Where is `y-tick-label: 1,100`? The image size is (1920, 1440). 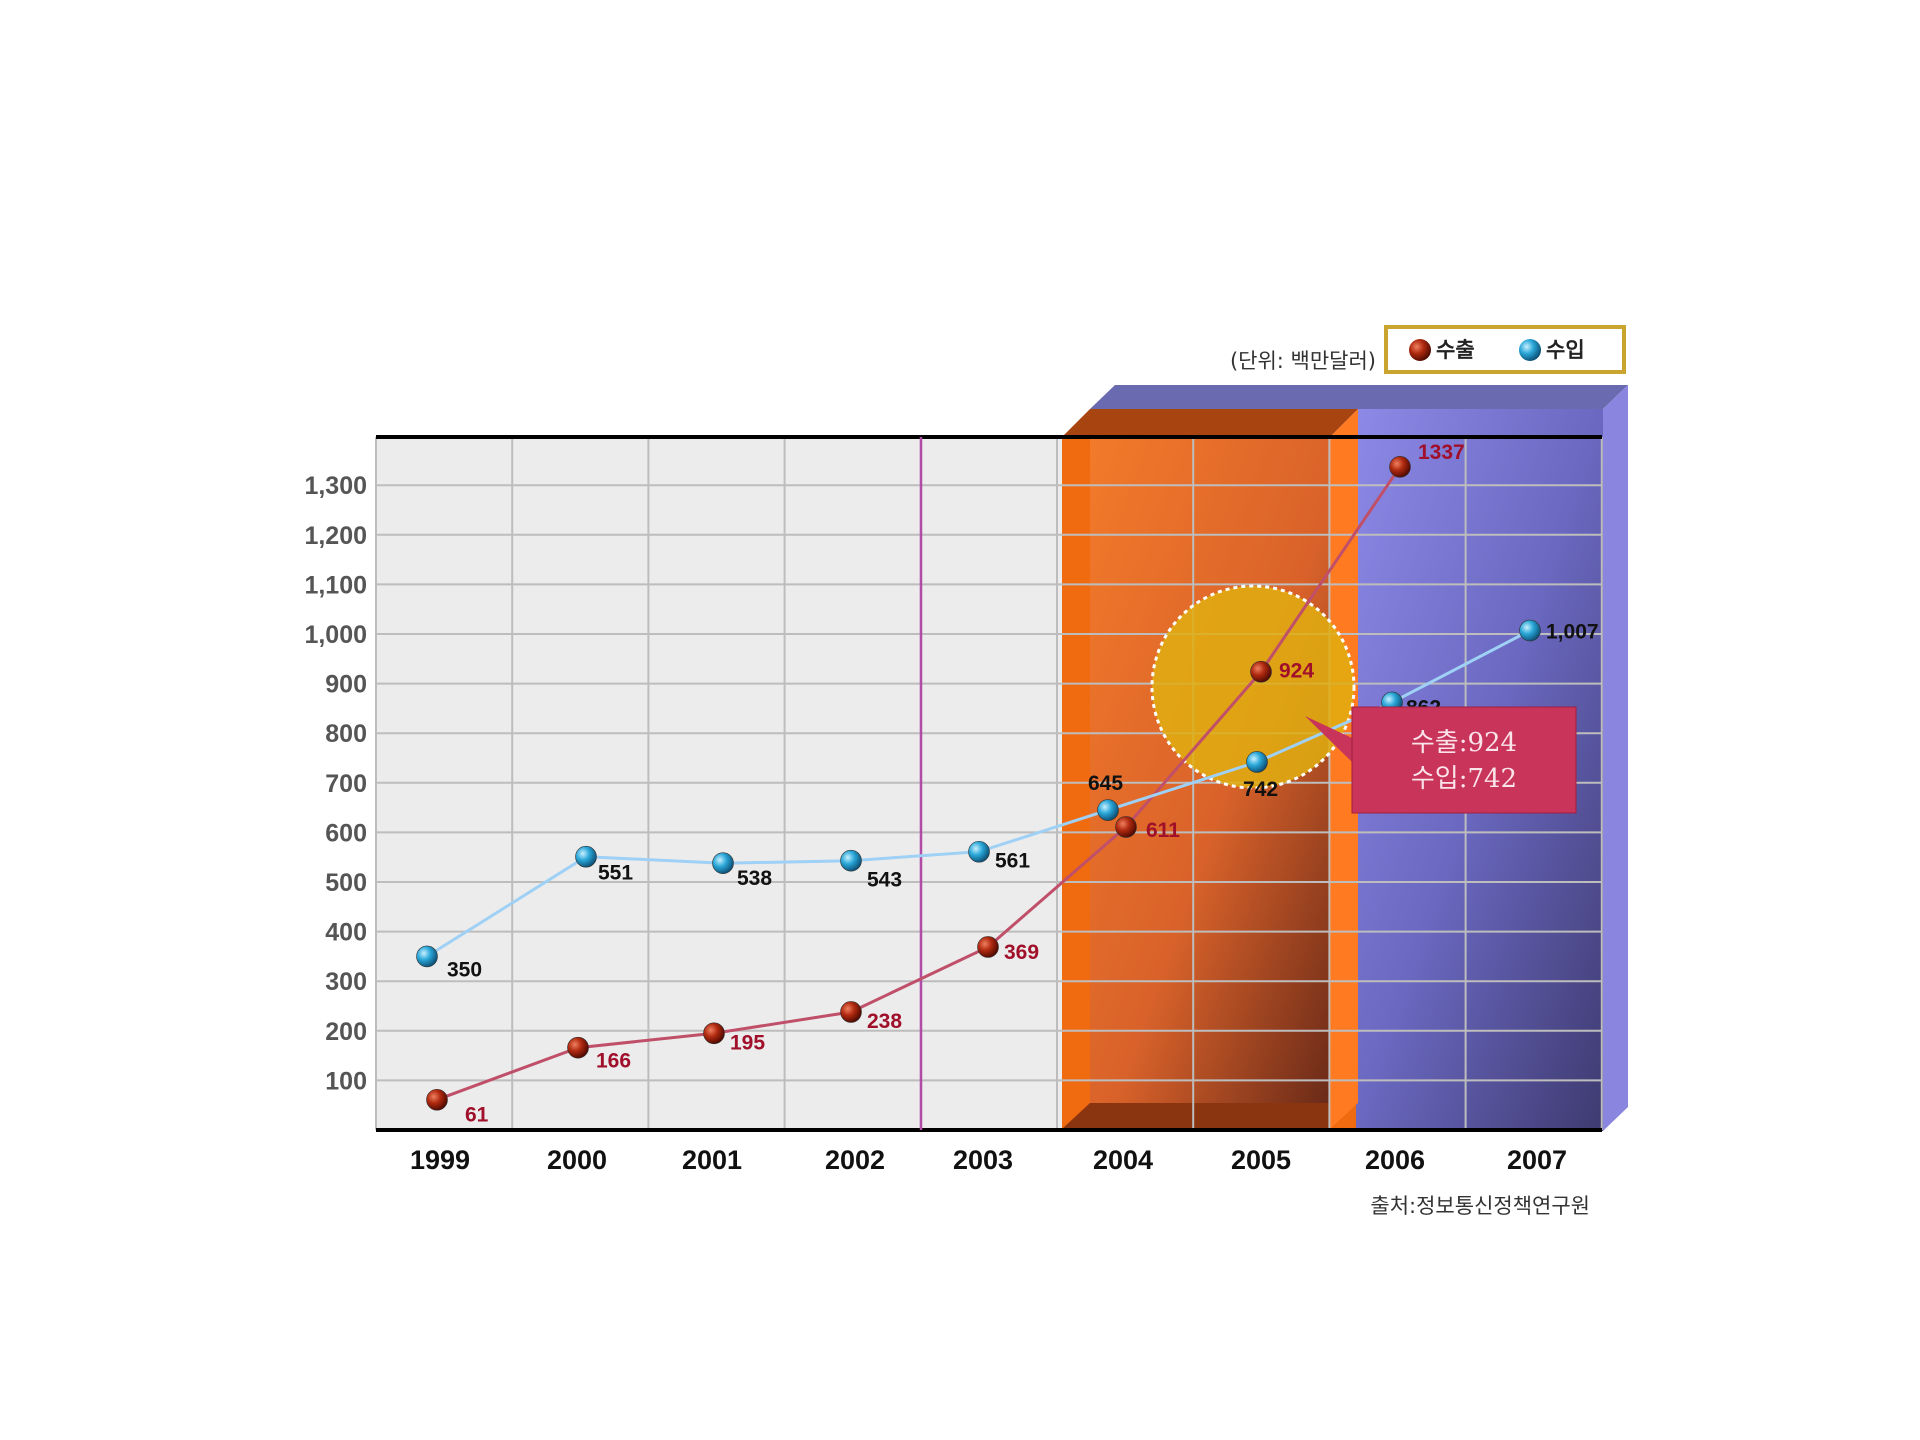
y-tick-label: 1,100 is located at coordinates (335, 585).